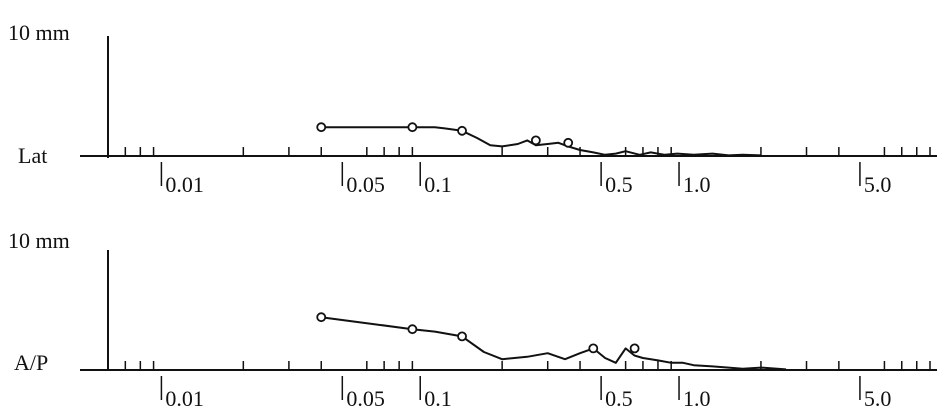 The image size is (937, 414). What do you see at coordinates (619, 398) in the screenshot?
I see `ap-x-tick-label: 0.5` at bounding box center [619, 398].